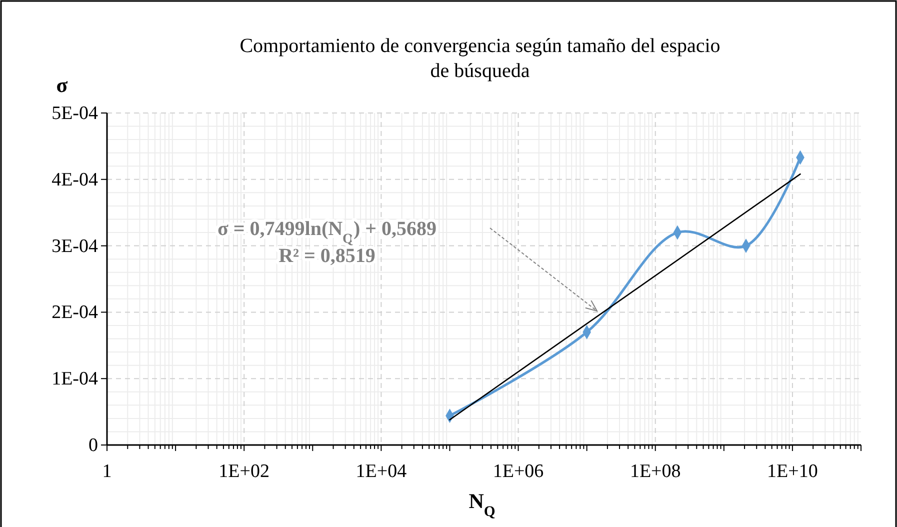 The width and height of the screenshot is (897, 527). What do you see at coordinates (792, 471) in the screenshot?
I see `x-tick-label: 1E+10` at bounding box center [792, 471].